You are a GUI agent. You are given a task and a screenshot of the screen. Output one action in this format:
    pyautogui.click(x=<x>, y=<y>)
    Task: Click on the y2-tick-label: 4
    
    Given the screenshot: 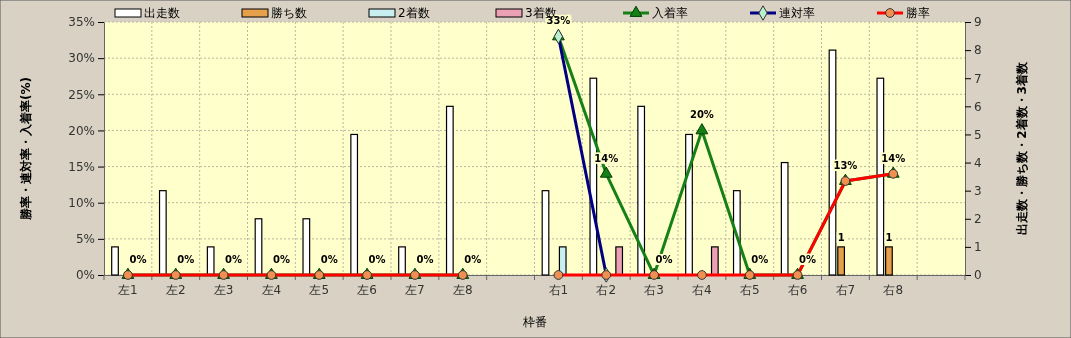 What is the action you would take?
    pyautogui.click(x=978, y=162)
    